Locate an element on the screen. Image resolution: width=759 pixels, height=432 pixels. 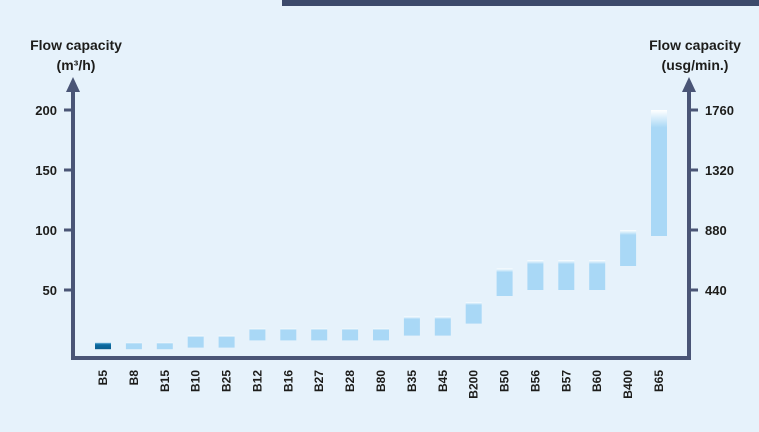
right-tick-label: 440 is located at coordinates (716, 290).